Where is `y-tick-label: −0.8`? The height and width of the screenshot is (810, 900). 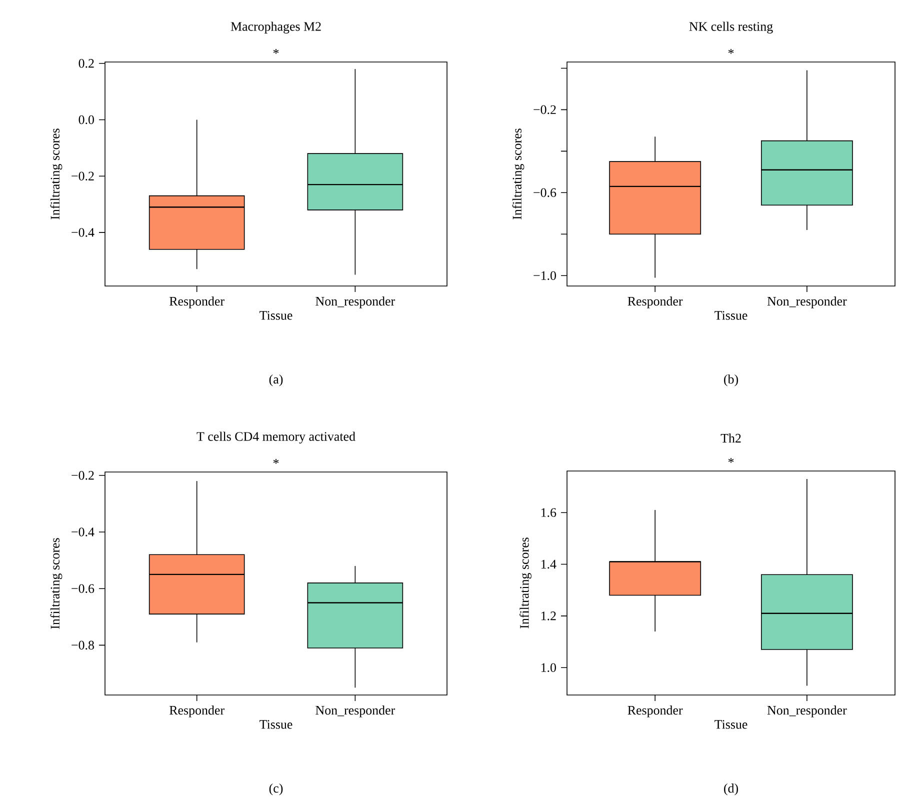 y-tick-label: −0.8 is located at coordinates (83, 645).